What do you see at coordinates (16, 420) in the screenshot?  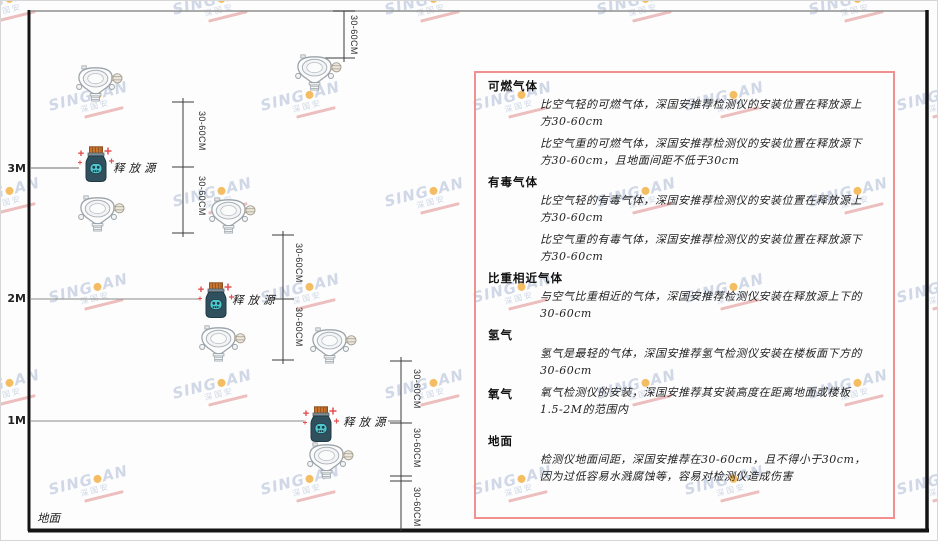 I see `height-label-1m: 1M` at bounding box center [16, 420].